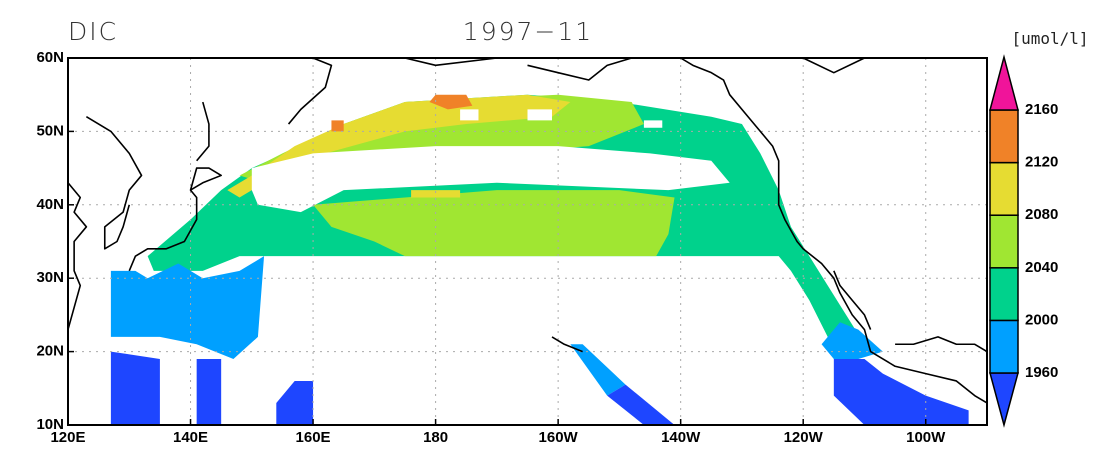  Describe the element at coordinates (50, 424) in the screenshot. I see `y-tick-label: 10N` at that location.